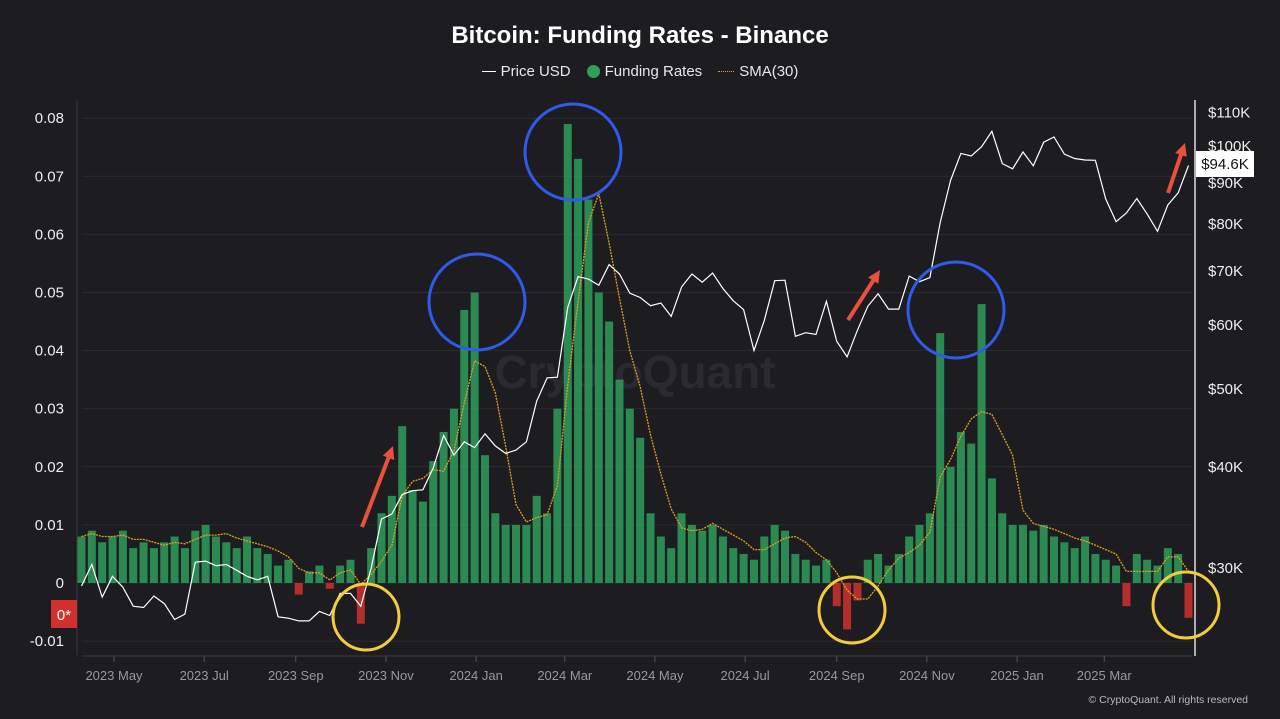 Image resolution: width=1280 pixels, height=719 pixels. I want to click on x-tick-label: 2025 Mar, so click(1105, 675).